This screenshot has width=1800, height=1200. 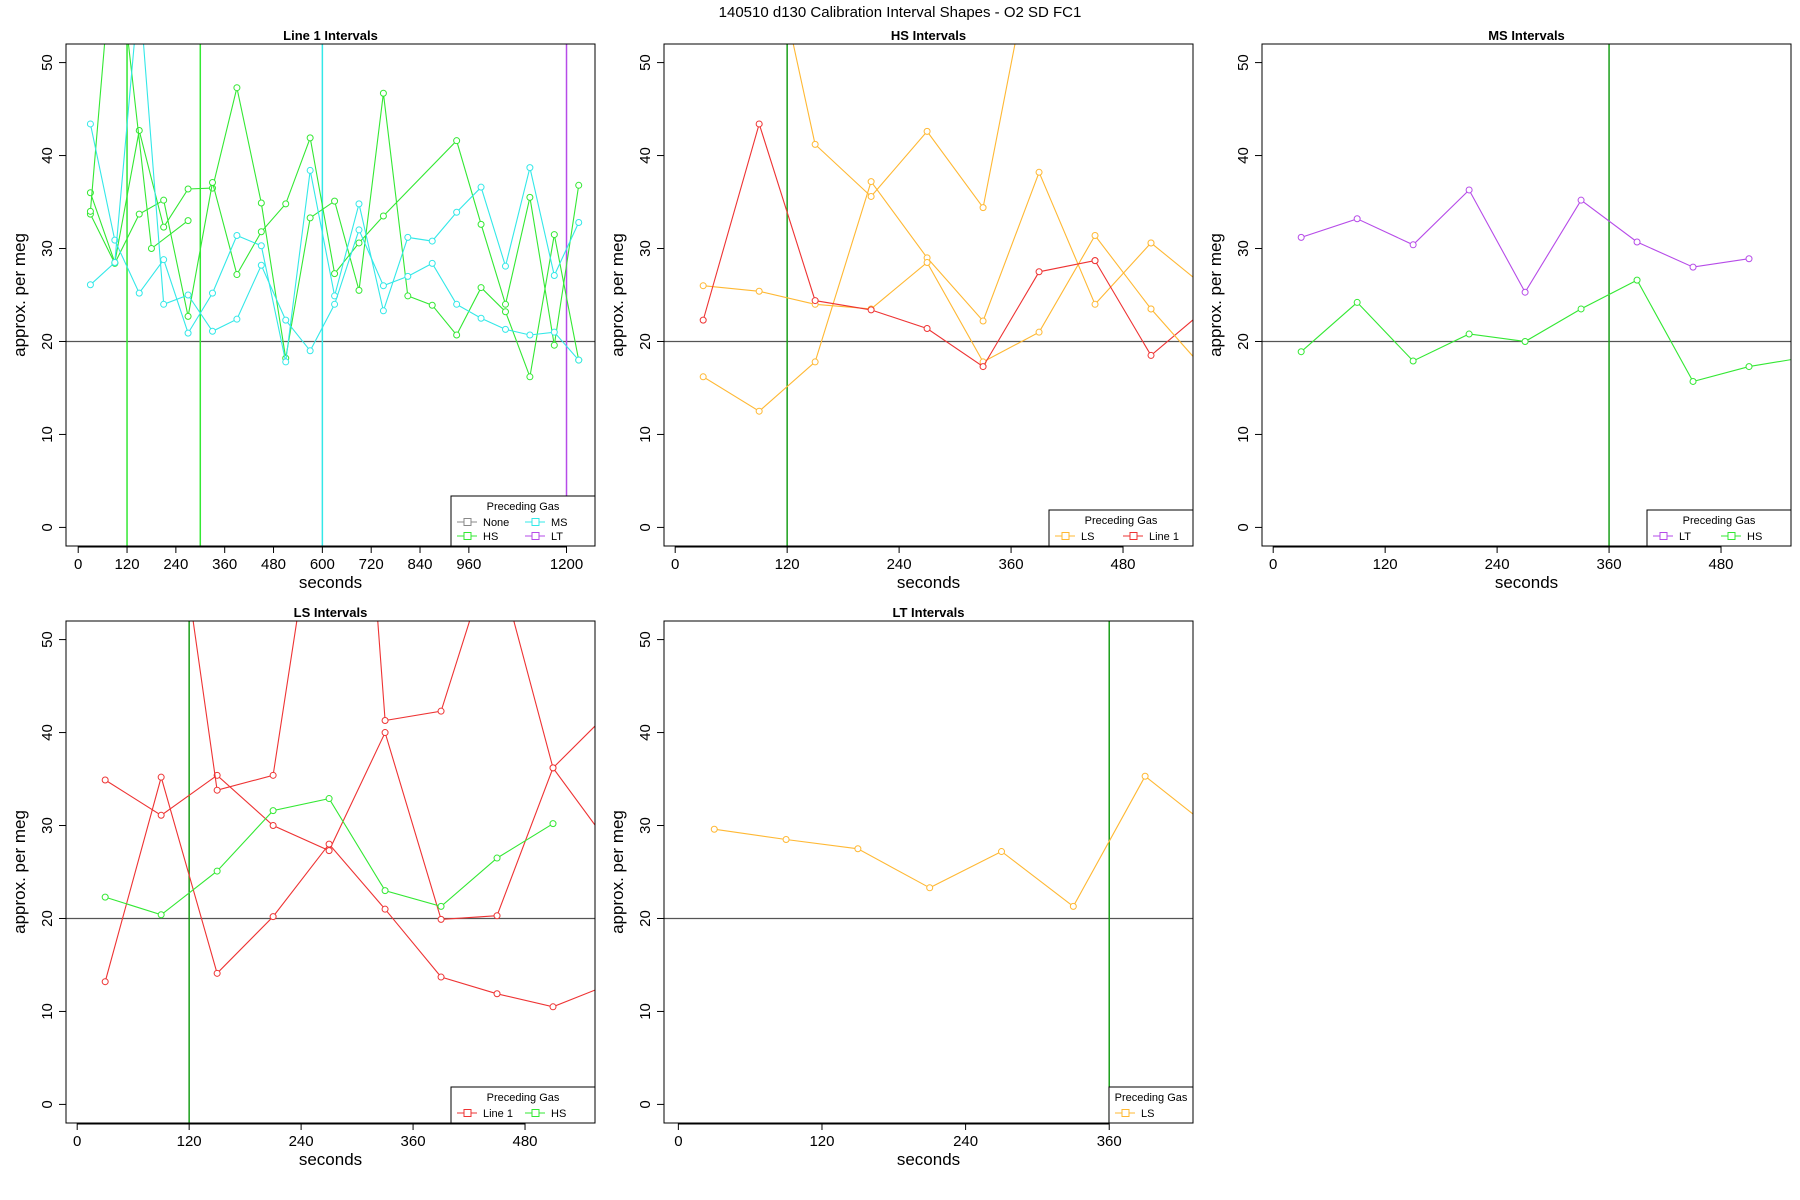 I want to click on panel-title: HS Intervals, so click(x=928, y=35).